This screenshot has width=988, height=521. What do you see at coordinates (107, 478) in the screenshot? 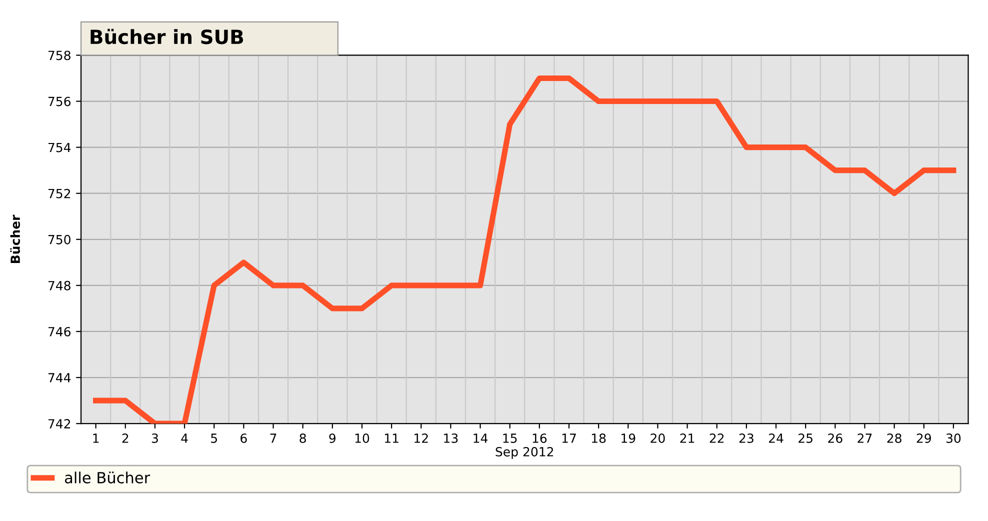
I see `legend-label: alle Bücher` at bounding box center [107, 478].